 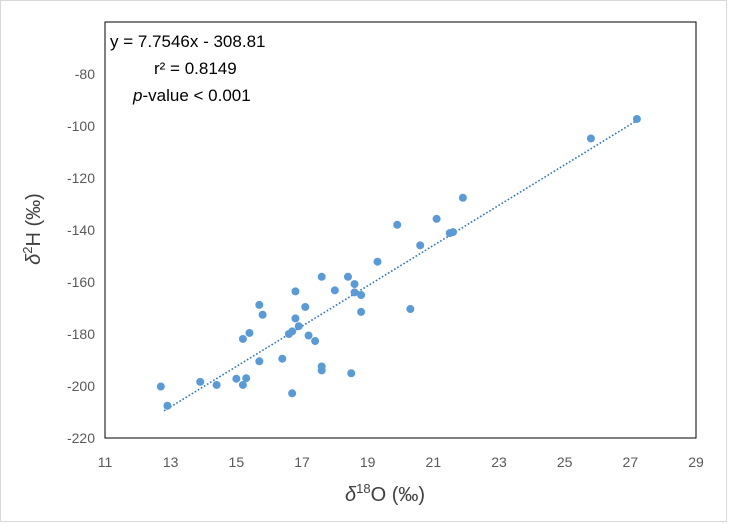 I want to click on x-tick-label: 27, so click(x=631, y=462).